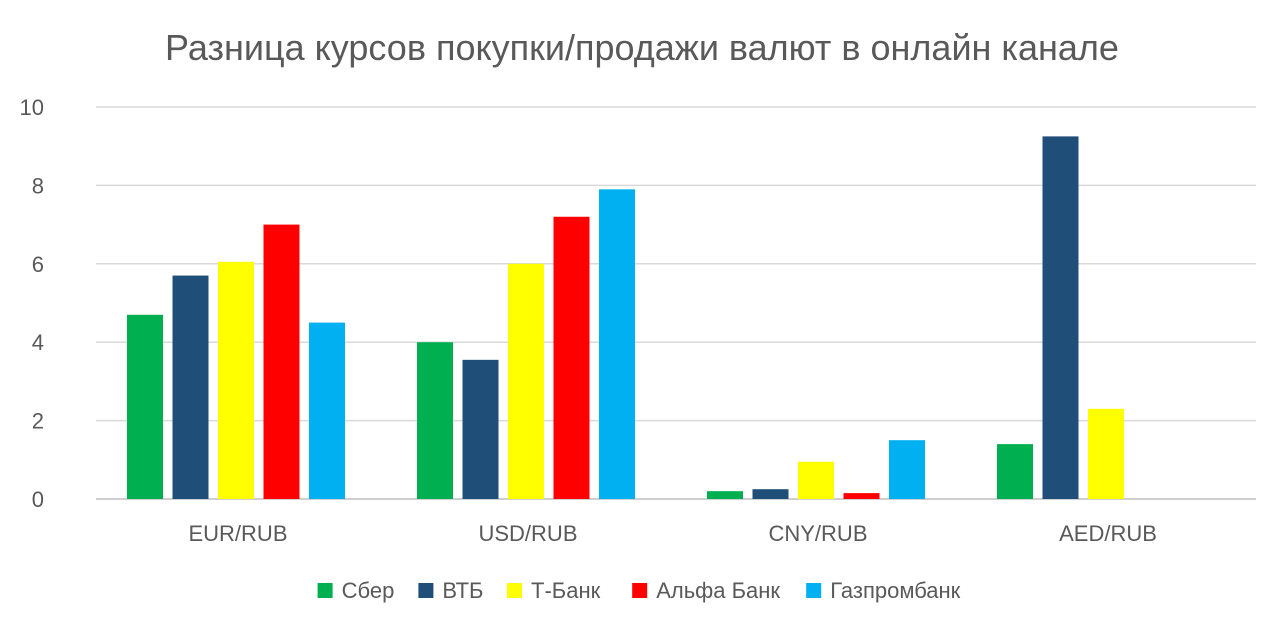 This screenshot has width=1280, height=633. I want to click on y-tick-label: 8, so click(38, 185).